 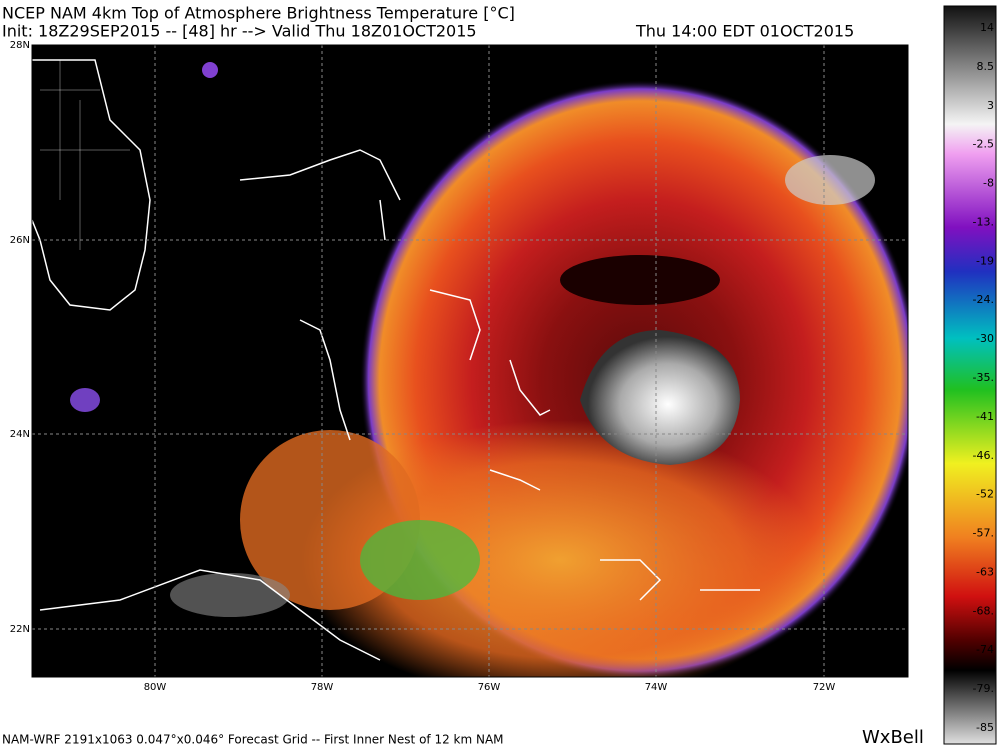 What do you see at coordinates (640, 280) in the screenshot?
I see `cold-top` at bounding box center [640, 280].